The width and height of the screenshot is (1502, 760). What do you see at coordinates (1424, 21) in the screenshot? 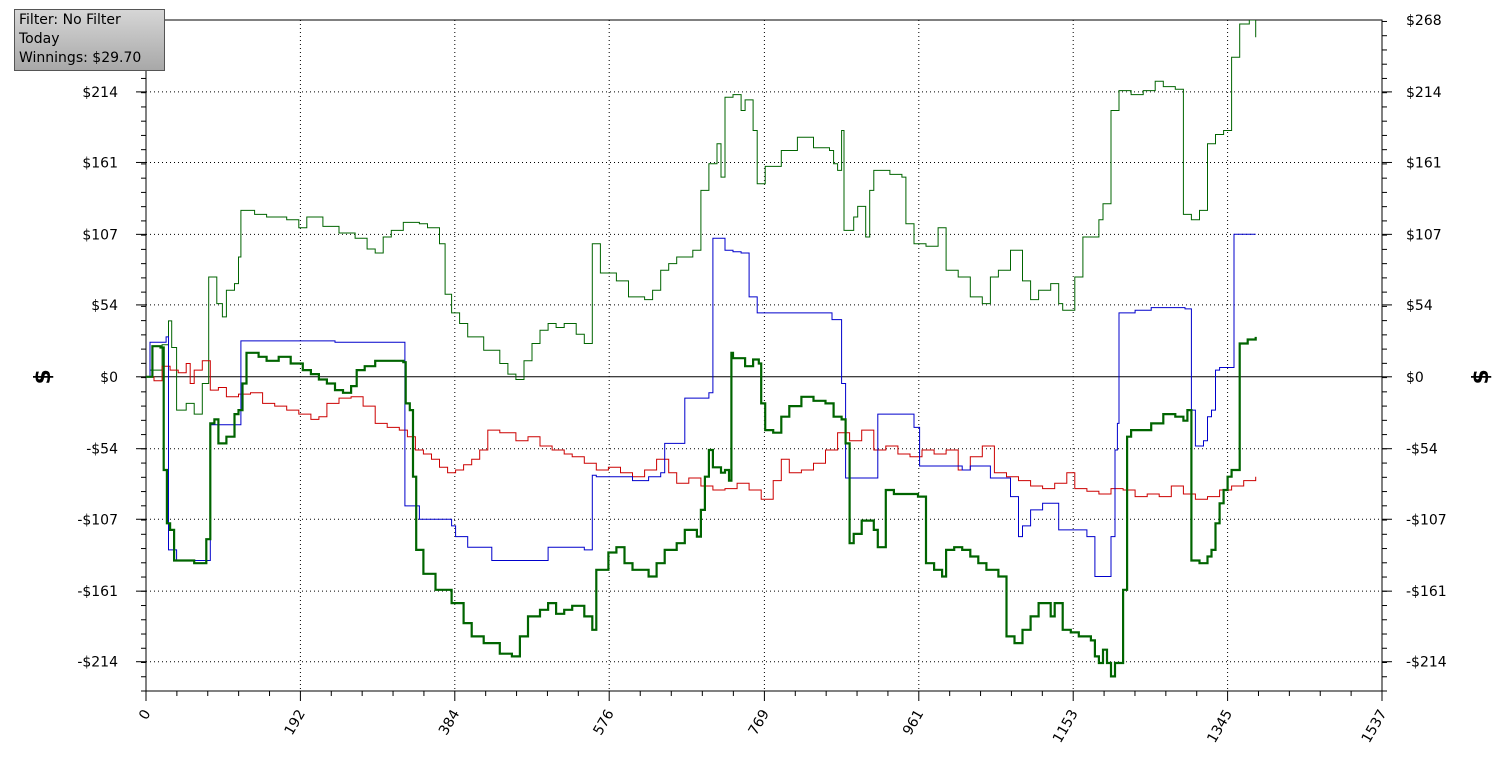
I see `y-tick-label-right-top: $268` at bounding box center [1424, 21].